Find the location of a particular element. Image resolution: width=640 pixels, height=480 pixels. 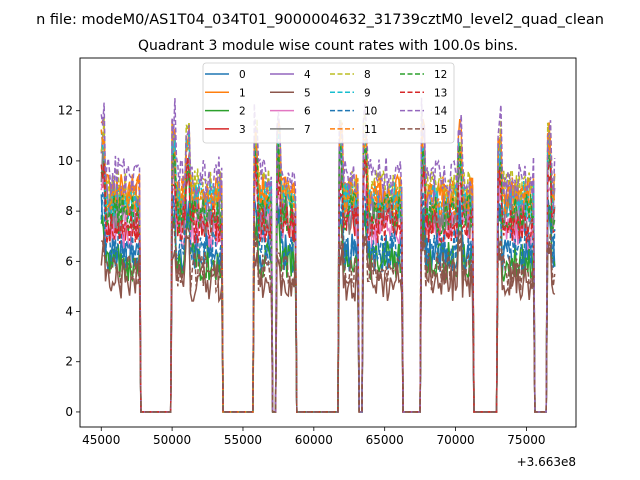

y-tick-label: 6 is located at coordinates (69, 261).